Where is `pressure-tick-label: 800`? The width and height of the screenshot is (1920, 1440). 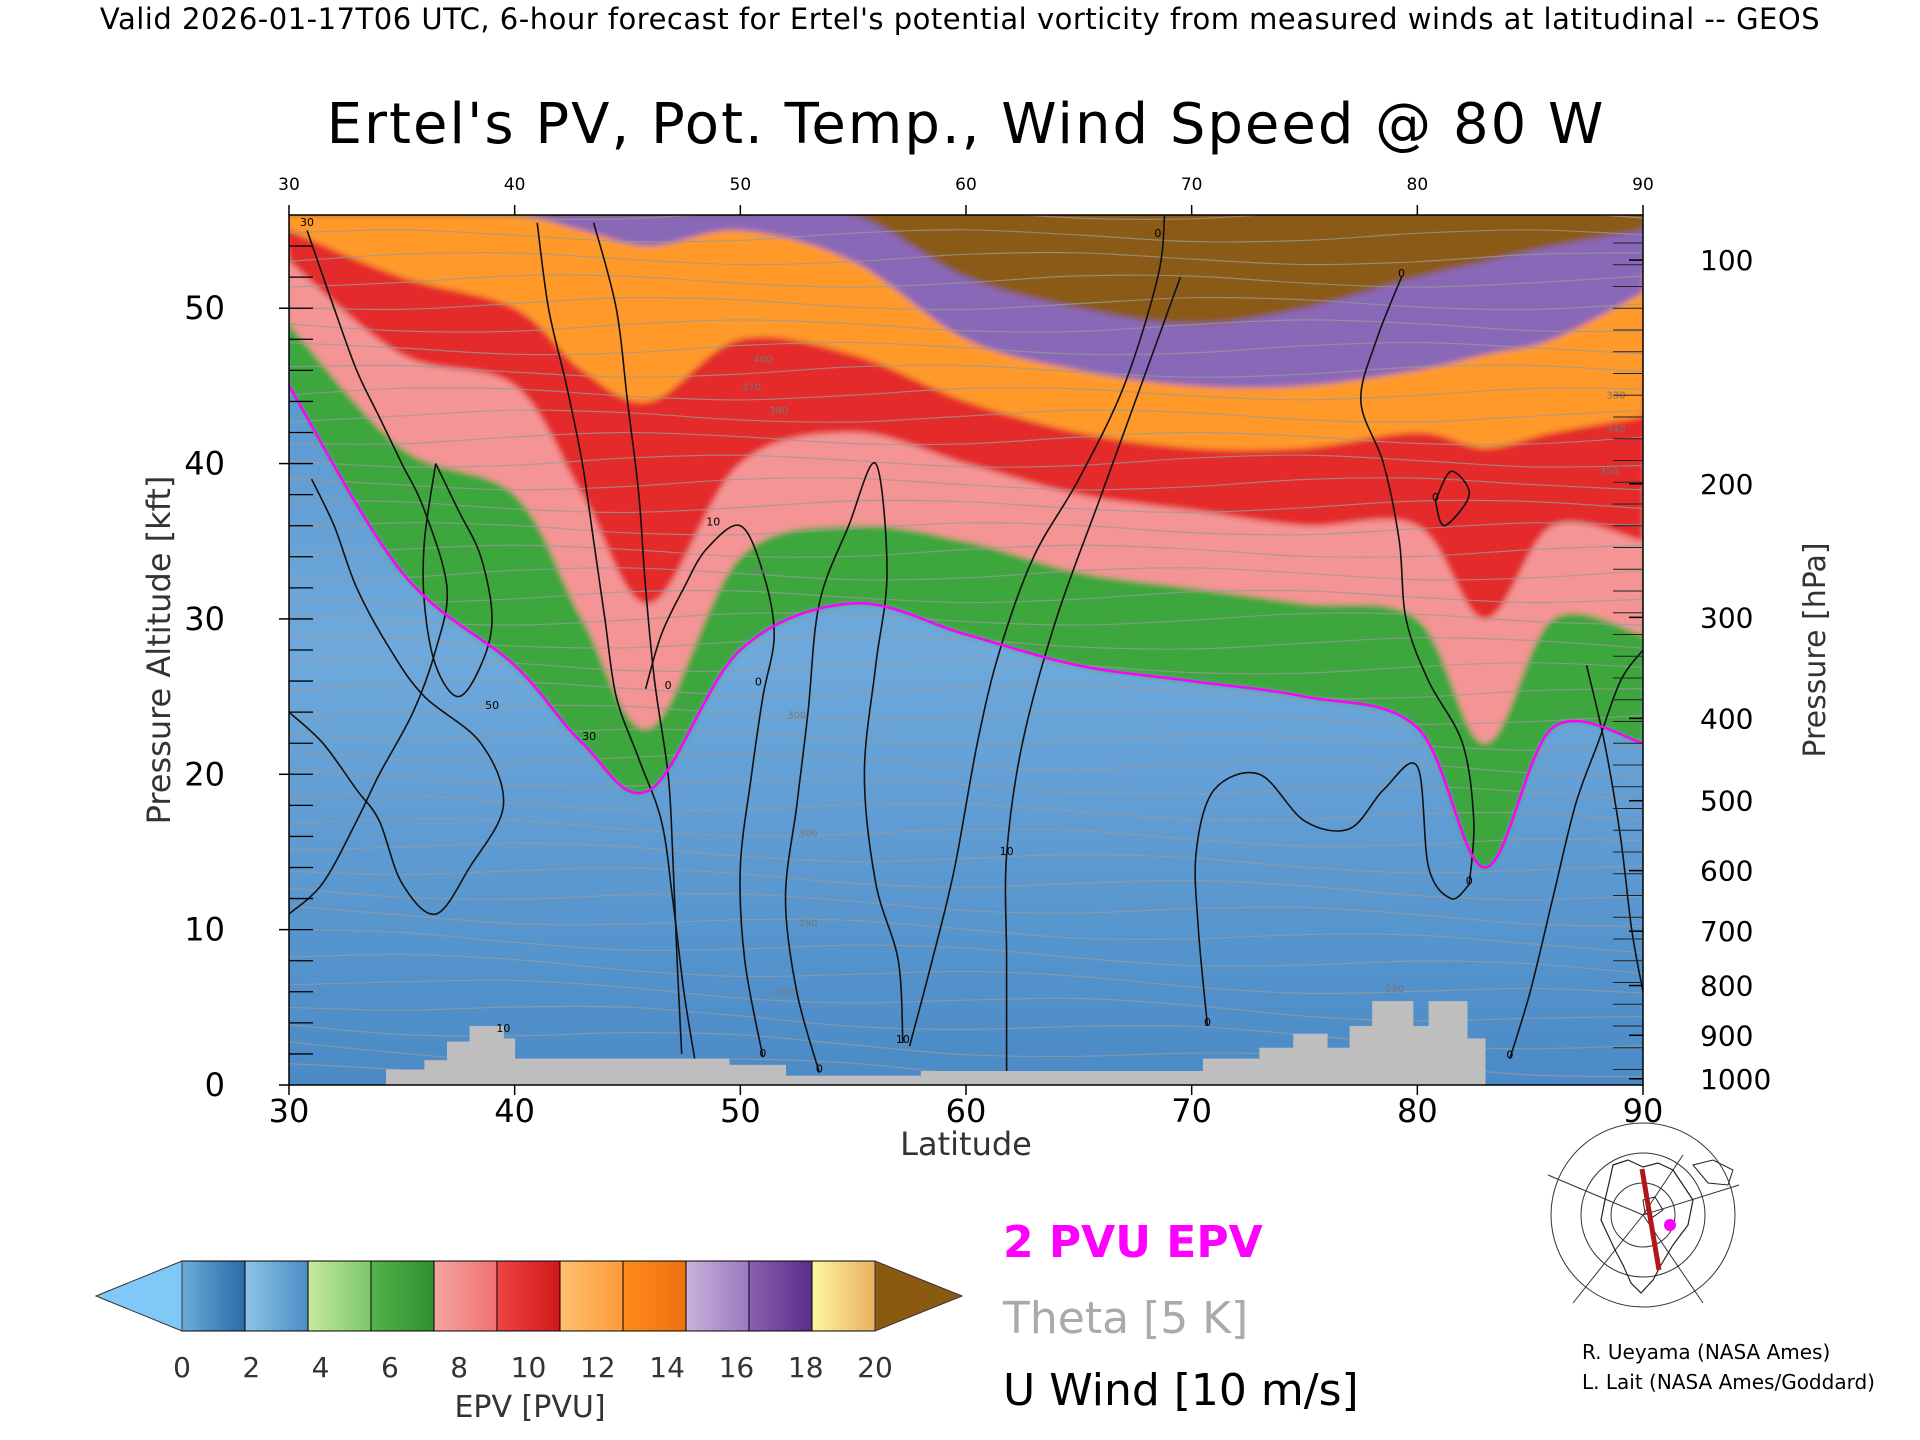 pressure-tick-label: 800 is located at coordinates (1726, 986).